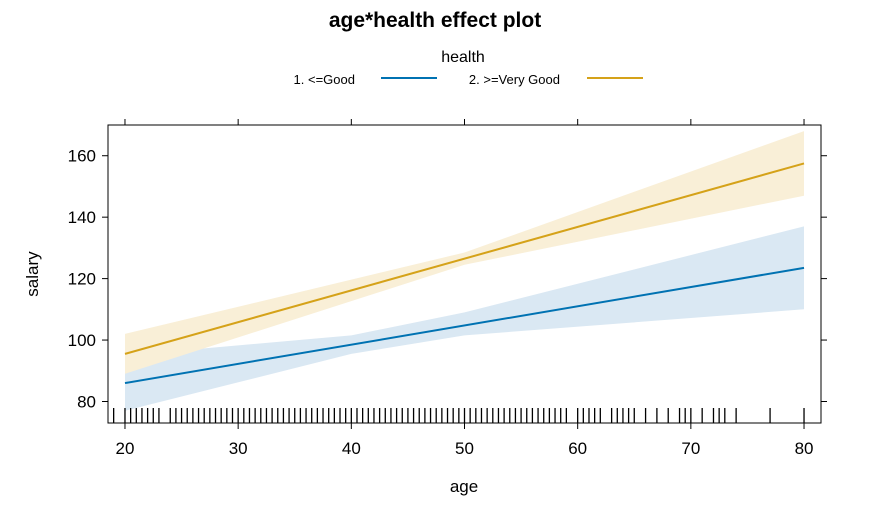 This screenshot has width=871, height=521. What do you see at coordinates (463, 57) in the screenshot?
I see `legend-title: health` at bounding box center [463, 57].